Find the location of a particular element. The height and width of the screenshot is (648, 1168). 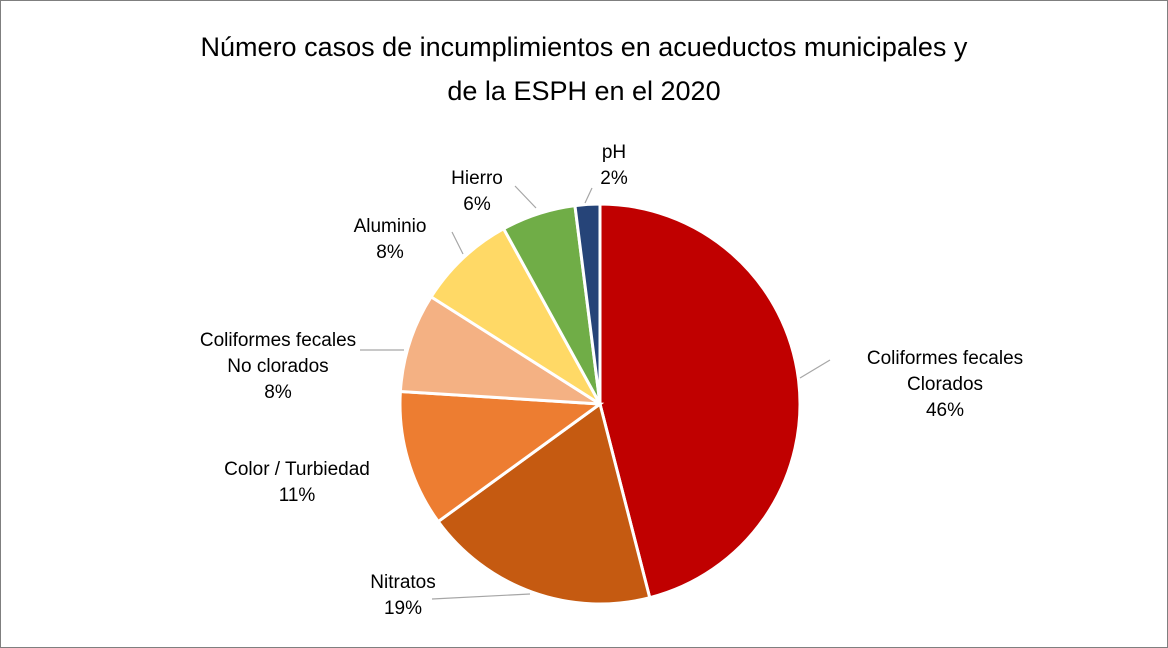

category-label: Coliformes fecales No clorados is located at coordinates (278, 353).